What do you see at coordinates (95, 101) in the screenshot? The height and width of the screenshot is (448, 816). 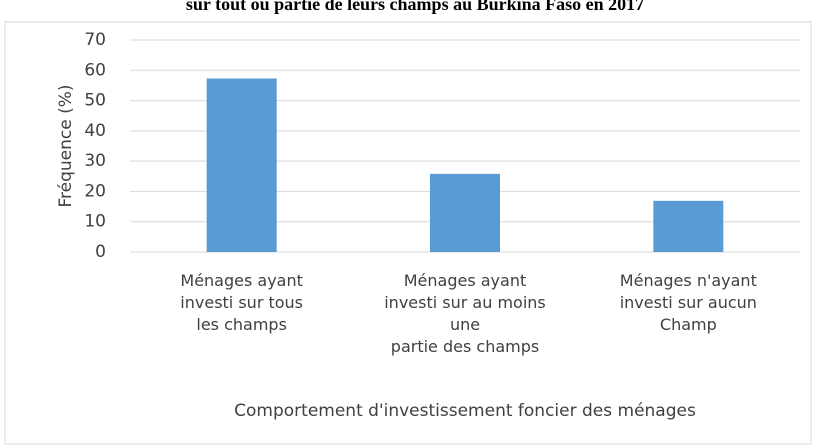 I see `y-tick-label: 50` at bounding box center [95, 101].